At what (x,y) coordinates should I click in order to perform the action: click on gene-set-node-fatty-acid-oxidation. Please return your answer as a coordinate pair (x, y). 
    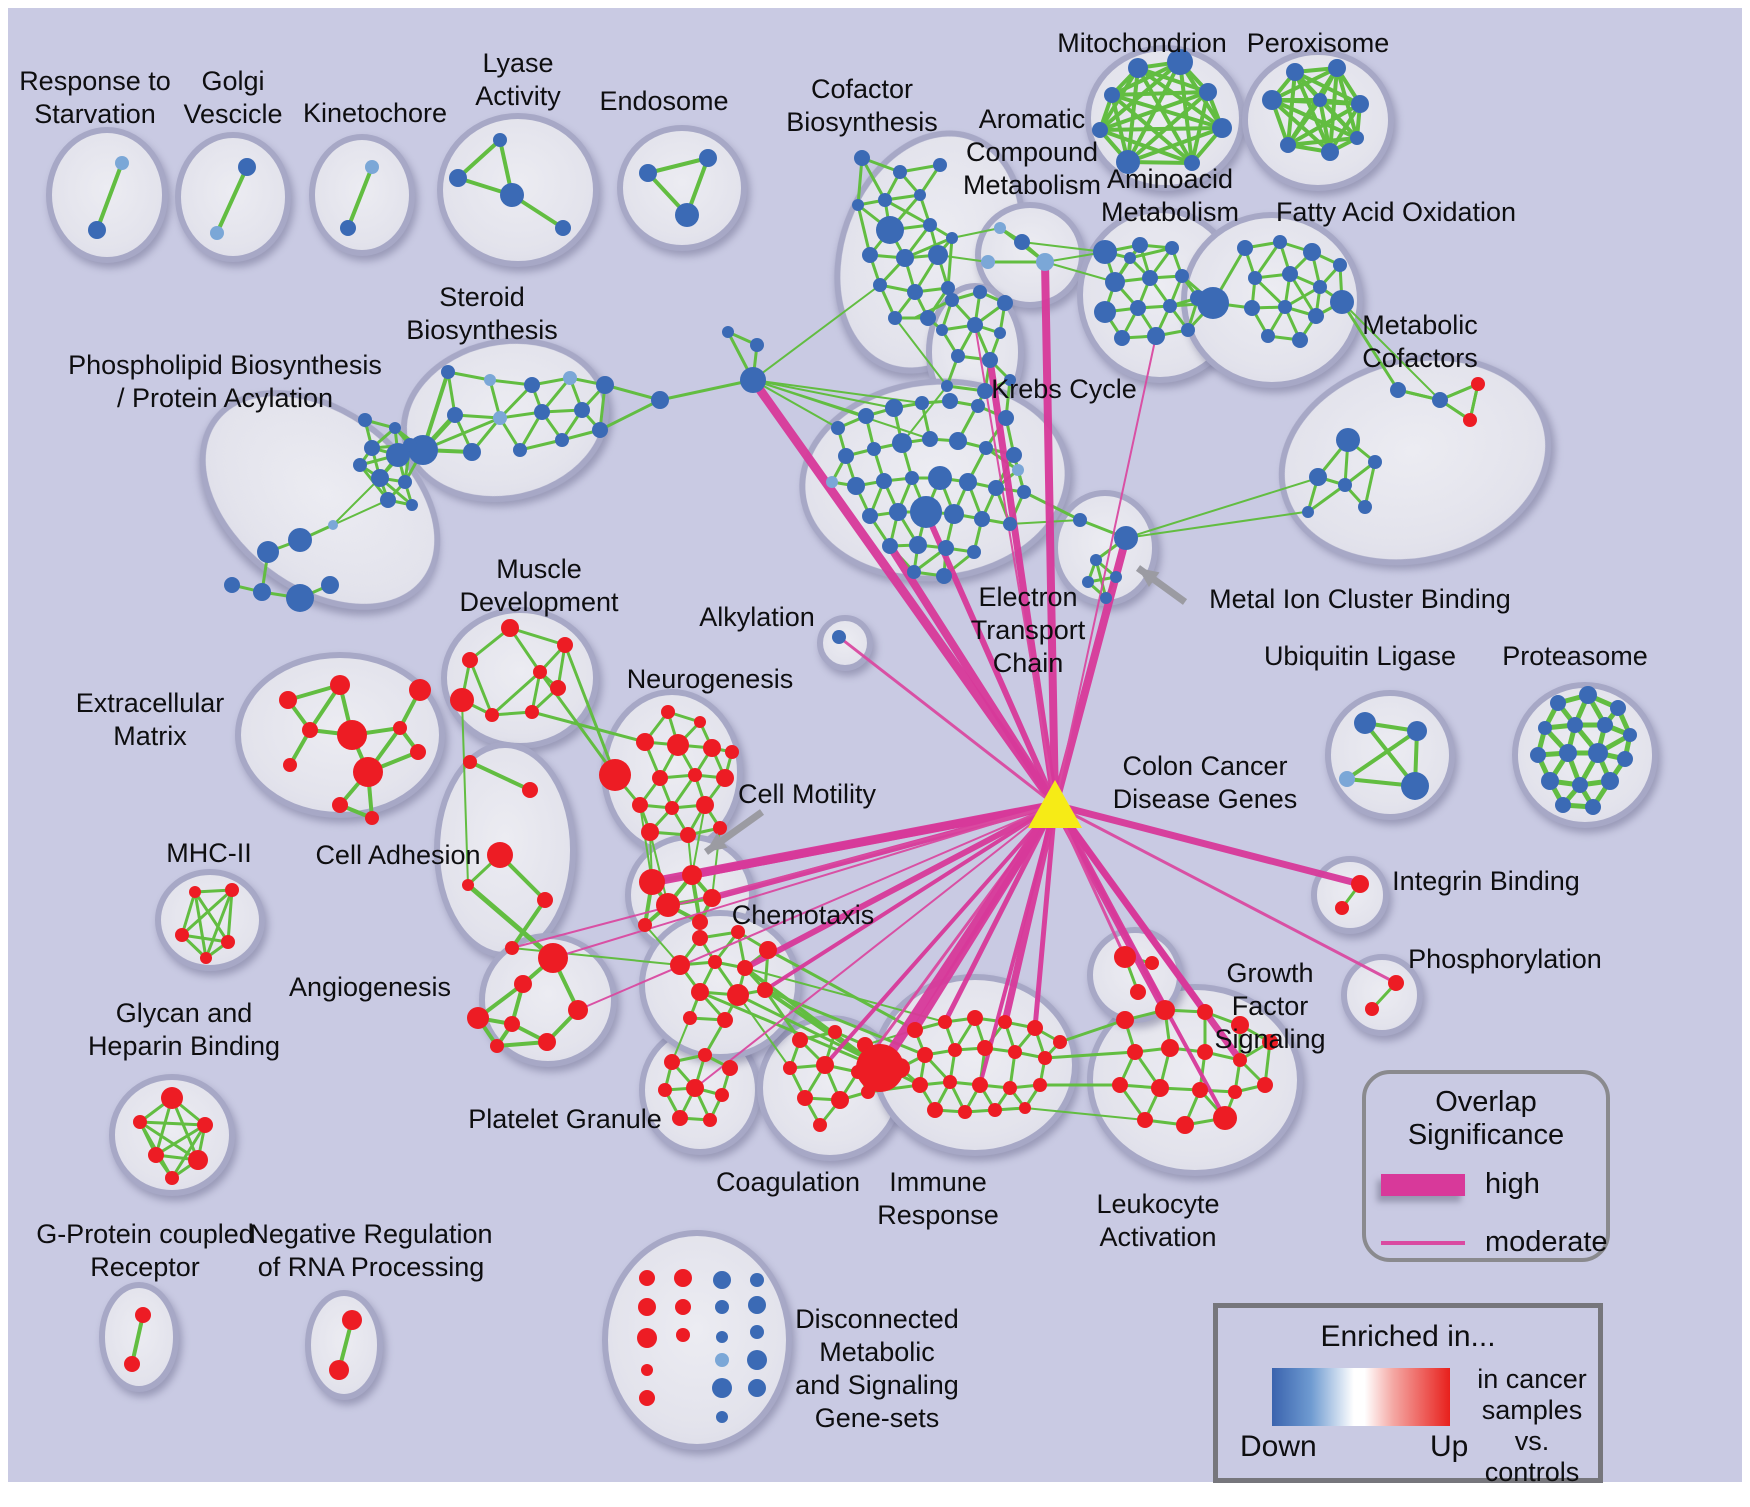
    Looking at the image, I should click on (1340, 265).